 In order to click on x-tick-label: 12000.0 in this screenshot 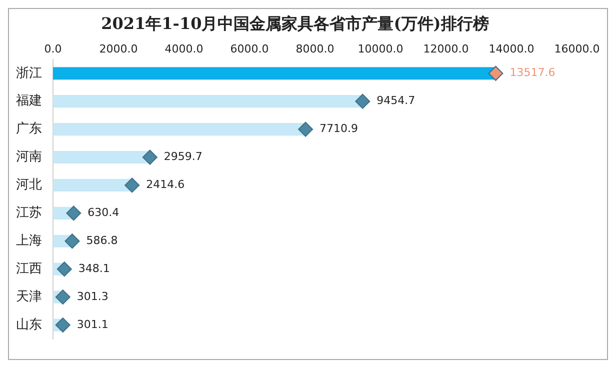, I will do `click(446, 49)`.